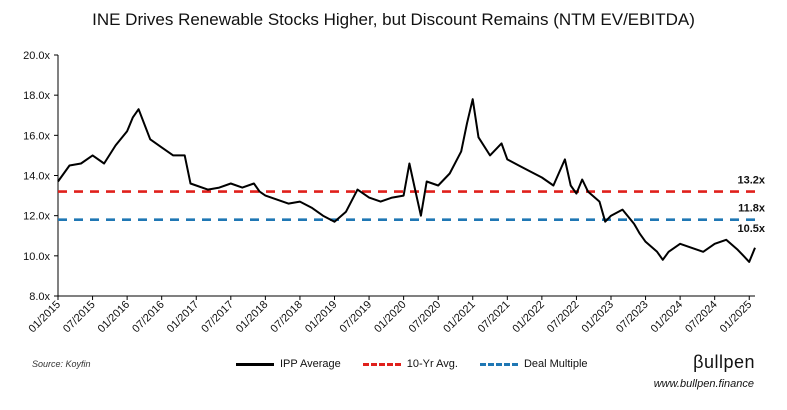 Image resolution: width=787 pixels, height=410 pixels. I want to click on legend-label-deal: Deal Multiple, so click(555, 364).